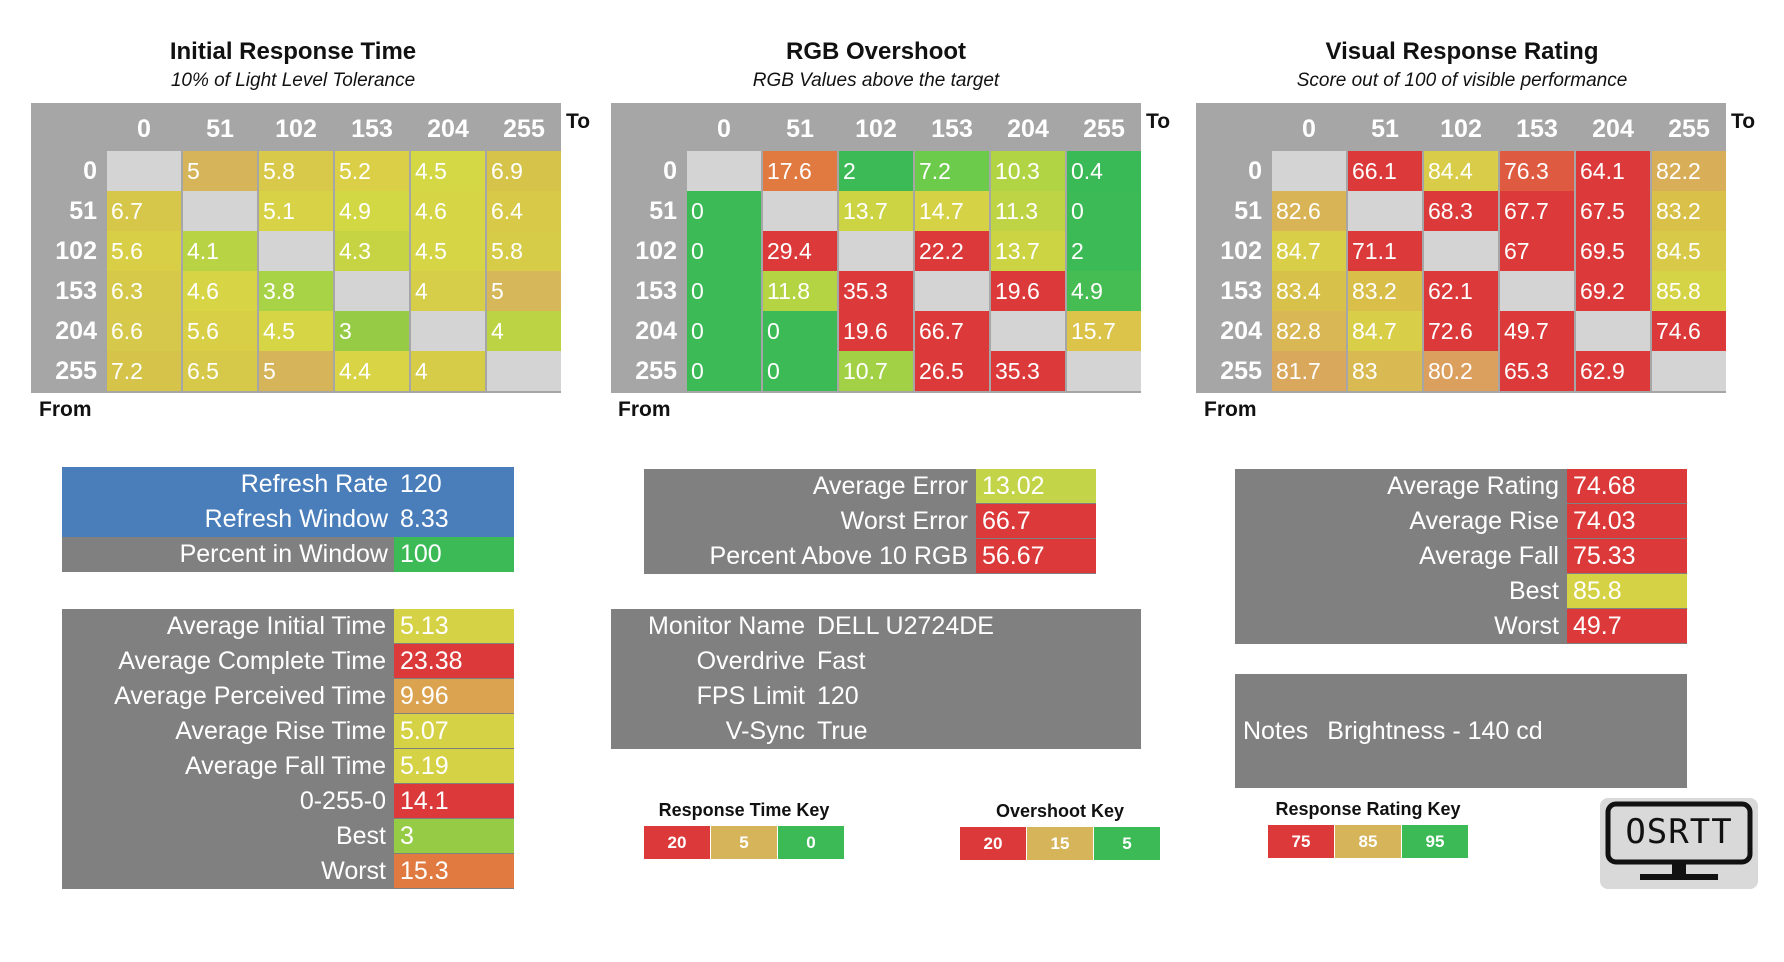  What do you see at coordinates (876, 171) in the screenshot?
I see `heatmap-cell: 2` at bounding box center [876, 171].